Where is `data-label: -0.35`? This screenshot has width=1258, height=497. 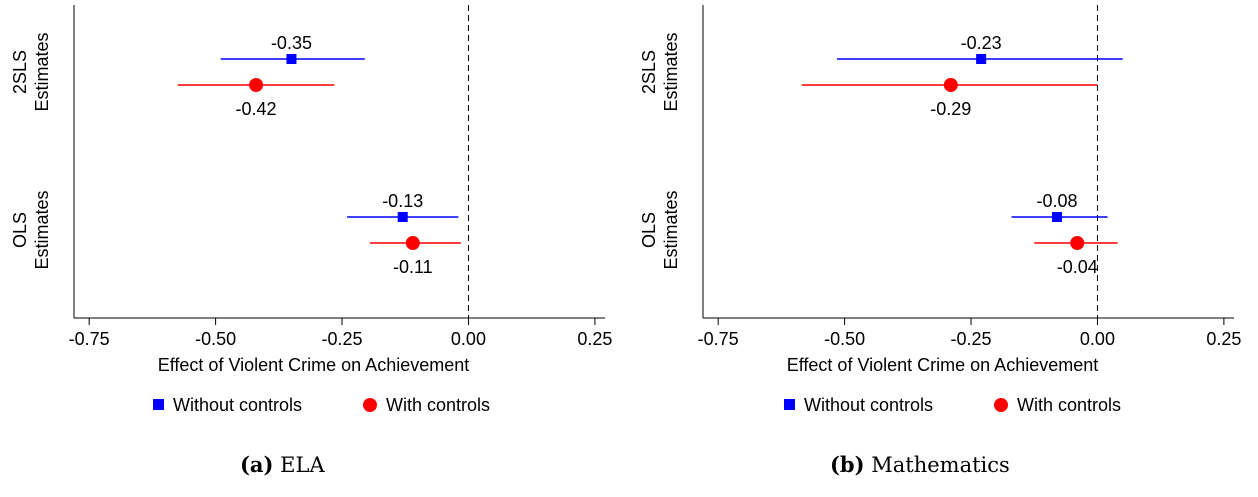 data-label: -0.35 is located at coordinates (291, 43).